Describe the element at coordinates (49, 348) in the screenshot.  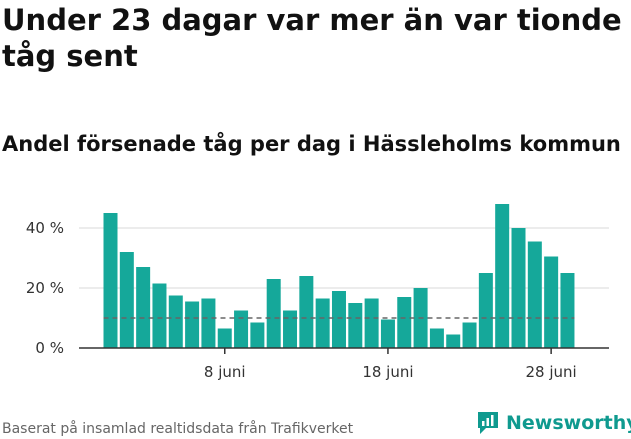
I see `y-tick-label: 0 %` at that location.